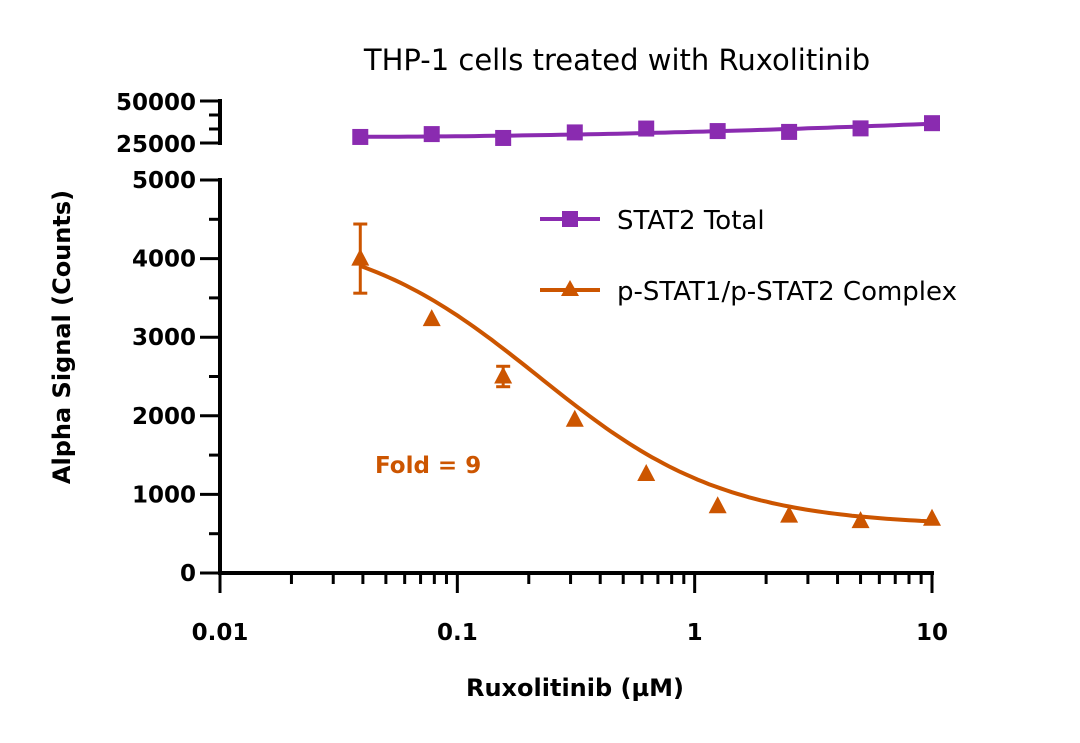 The height and width of the screenshot is (743, 1080). What do you see at coordinates (748, 256) in the screenshot?
I see `legend: STAT2 Total p-STAT1/p-STAT2 Complex` at bounding box center [748, 256].